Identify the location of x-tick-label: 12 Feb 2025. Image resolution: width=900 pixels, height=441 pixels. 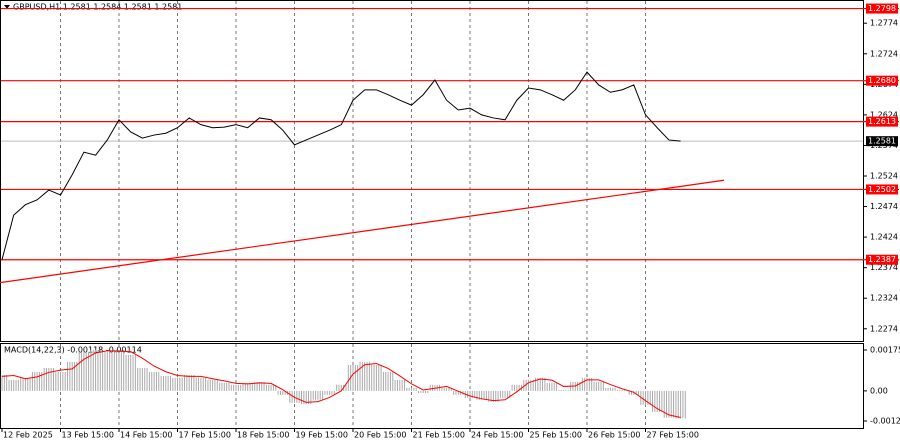
(28, 435).